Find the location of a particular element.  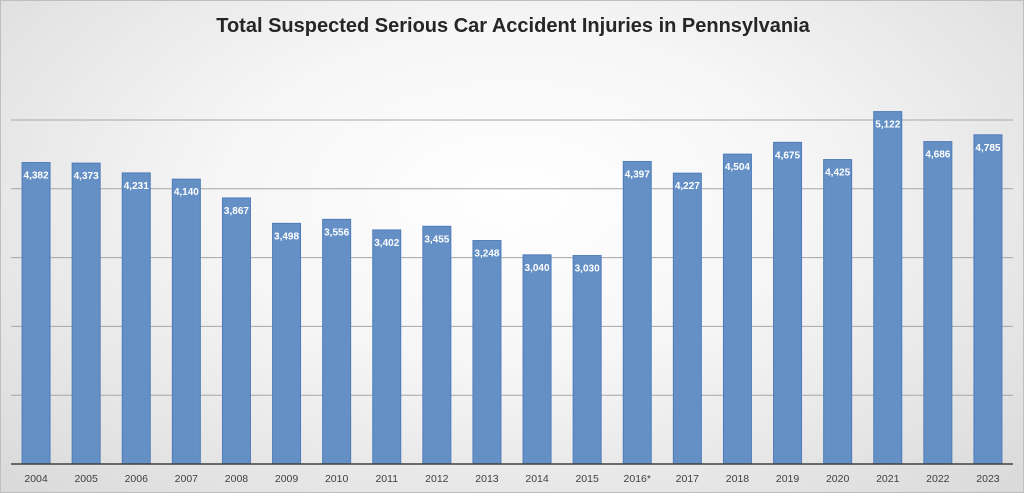

bar-data-label: 3,498 is located at coordinates (286, 236).